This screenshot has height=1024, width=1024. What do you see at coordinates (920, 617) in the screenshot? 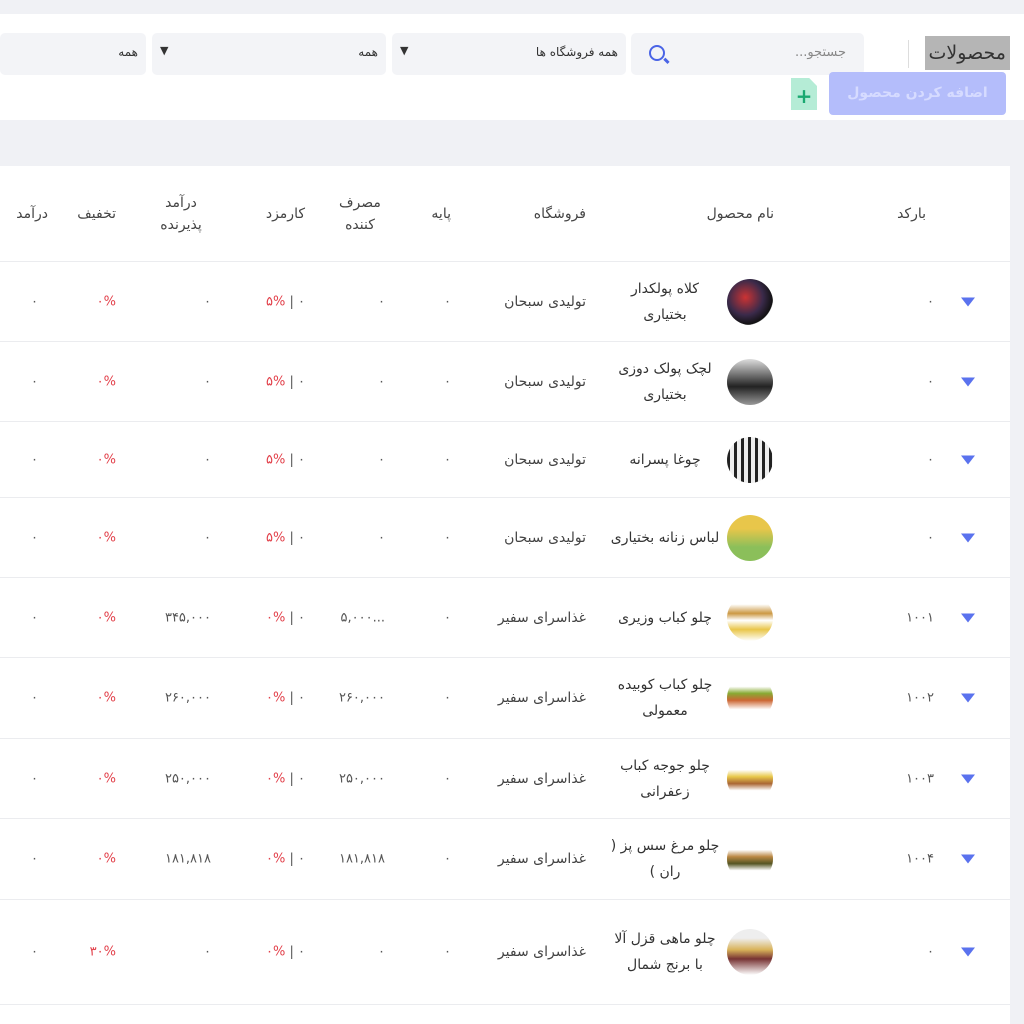
I see `barcode-cell: ۱۰۰۱` at bounding box center [920, 617].